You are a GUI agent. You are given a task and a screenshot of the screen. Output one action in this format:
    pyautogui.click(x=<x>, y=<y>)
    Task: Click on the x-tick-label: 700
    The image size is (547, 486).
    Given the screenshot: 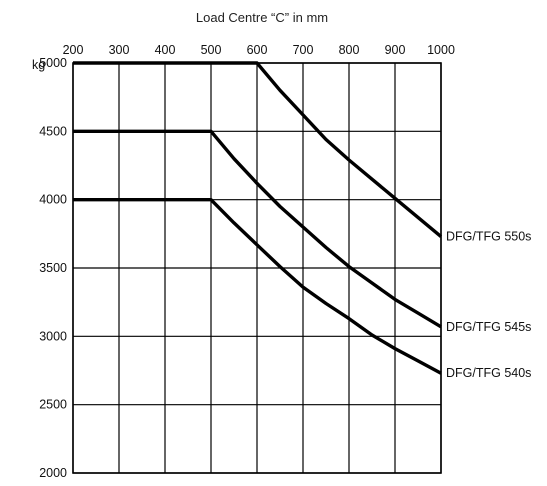 What is the action you would take?
    pyautogui.click(x=303, y=50)
    